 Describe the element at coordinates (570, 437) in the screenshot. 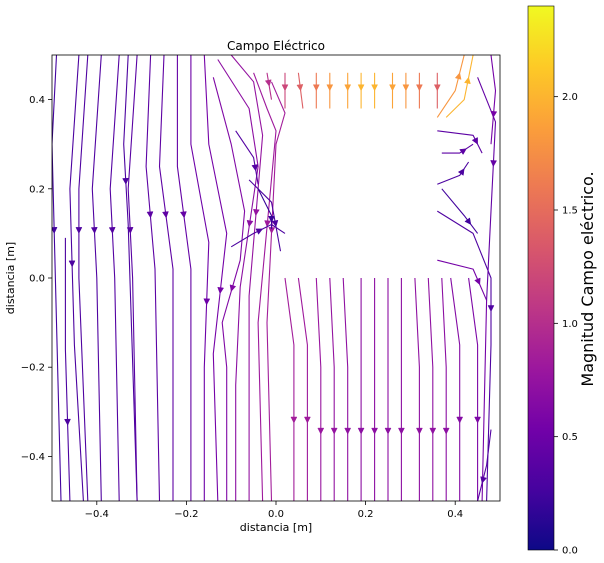

I see `colorbar-tick-label: 0.5` at that location.